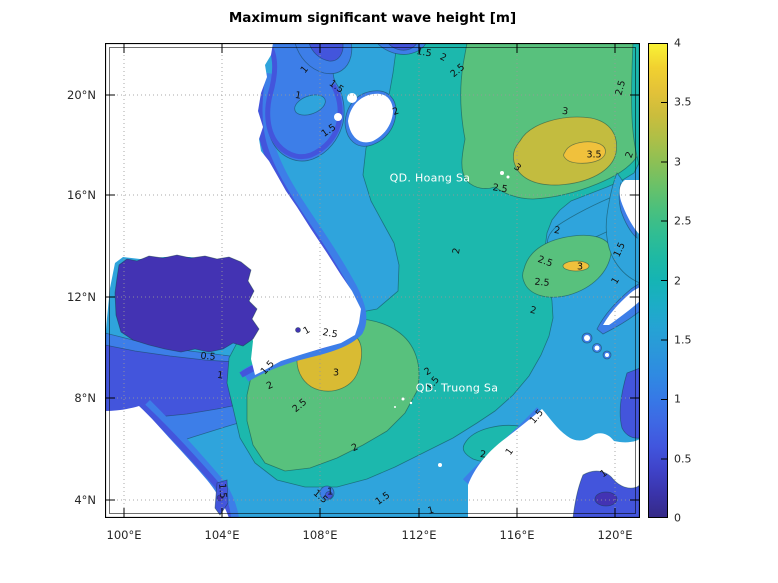 The height and width of the screenshot is (583, 778). What do you see at coordinates (677, 281) in the screenshot?
I see `colorbar-tick-label: 2` at bounding box center [677, 281].